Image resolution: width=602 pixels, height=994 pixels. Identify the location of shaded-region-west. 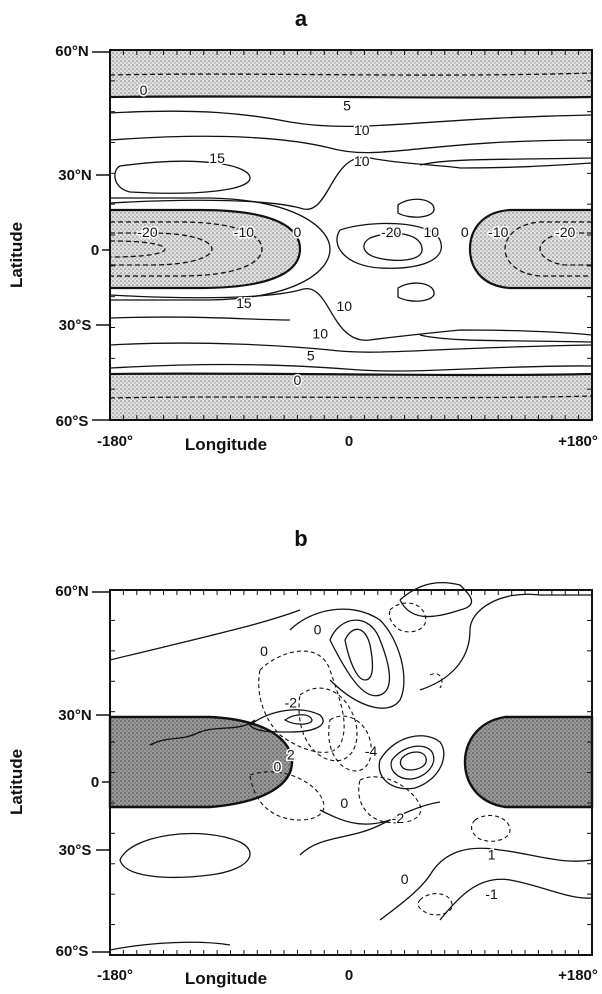
(205, 249).